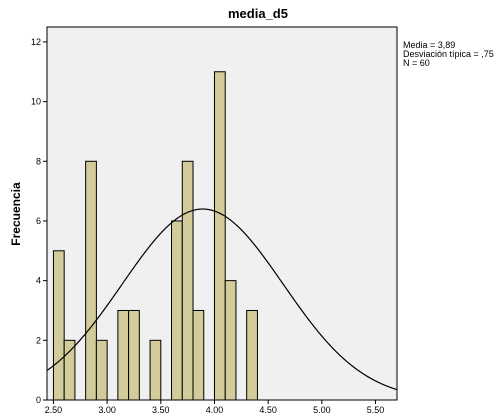  Describe the element at coordinates (36, 42) in the screenshot. I see `y-tick-label-6: 12` at that location.